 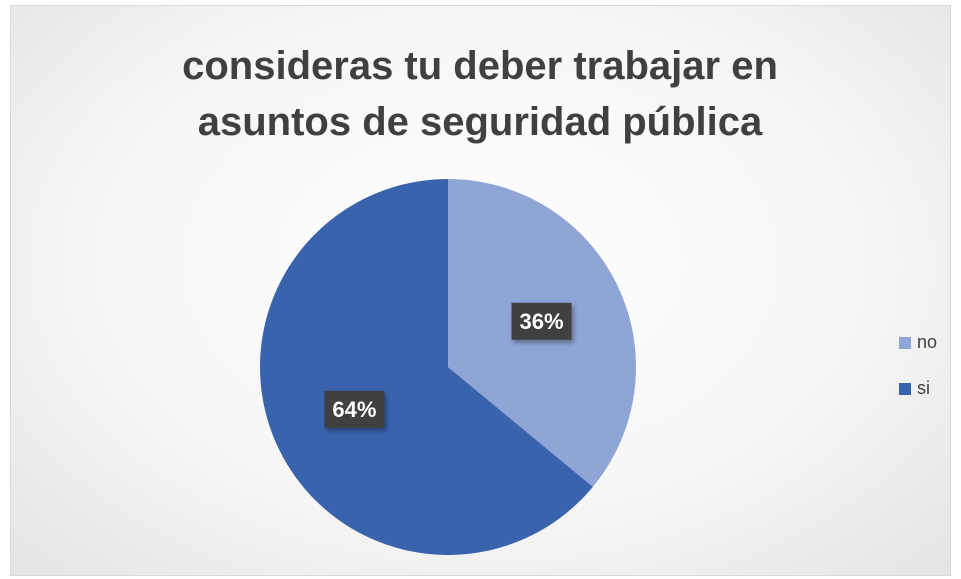 I want to click on data-label: 36%, so click(x=542, y=321).